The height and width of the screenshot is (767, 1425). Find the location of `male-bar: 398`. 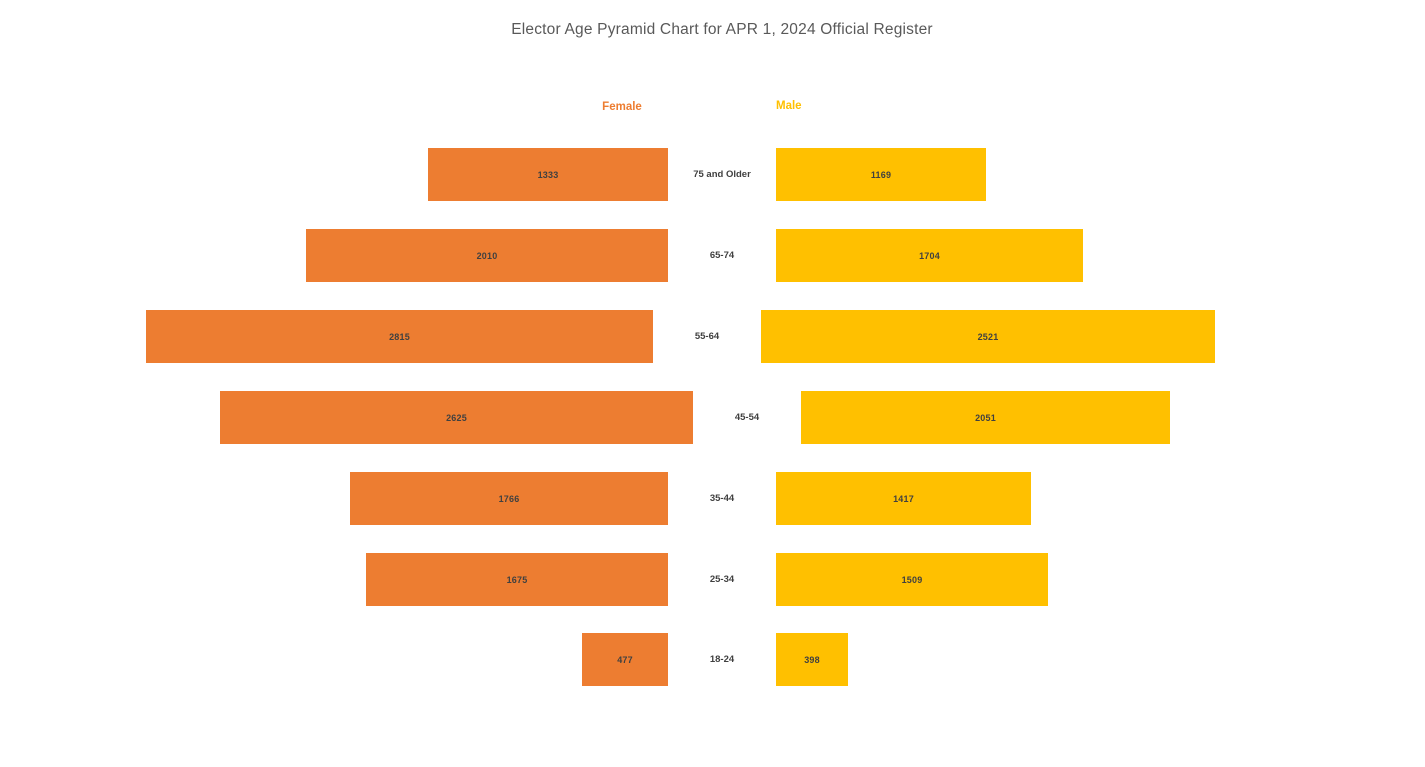

male-bar: 398 is located at coordinates (812, 659).